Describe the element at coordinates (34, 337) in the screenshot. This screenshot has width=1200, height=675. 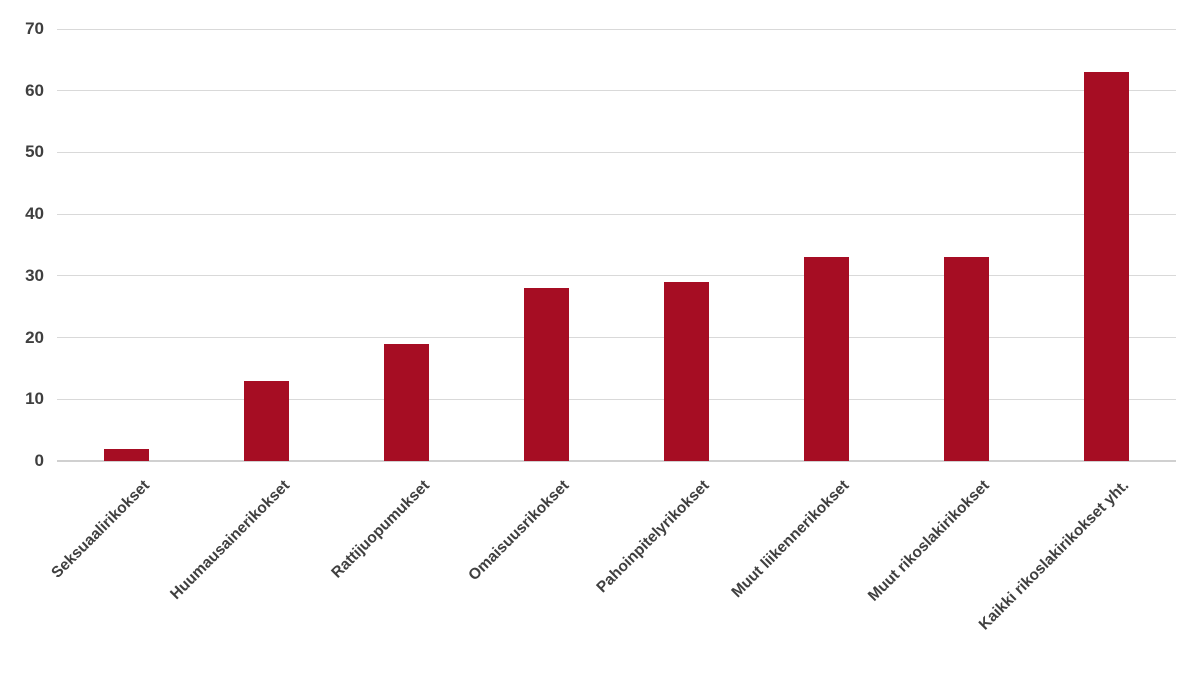
I see `y-axis-tick-label: 20` at that location.